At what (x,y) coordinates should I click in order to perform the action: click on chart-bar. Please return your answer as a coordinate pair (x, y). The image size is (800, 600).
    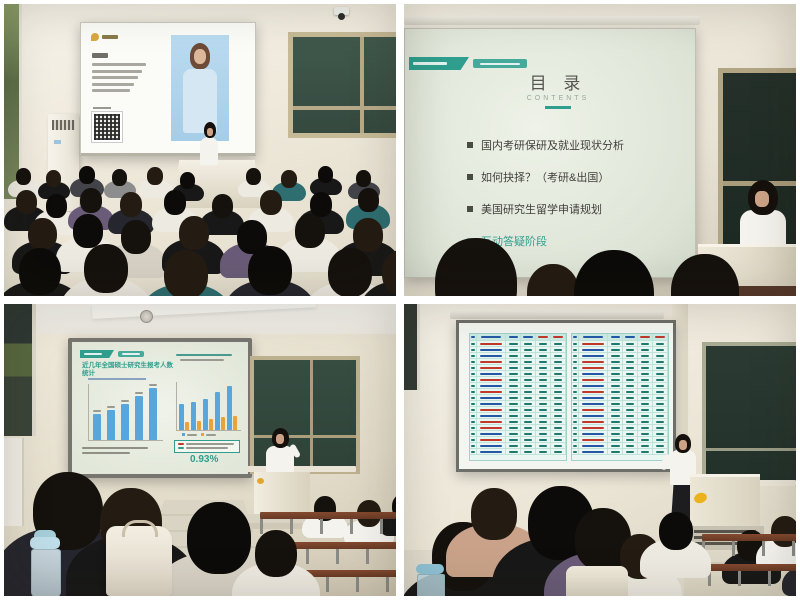
    Looking at the image, I should click on (125, 422).